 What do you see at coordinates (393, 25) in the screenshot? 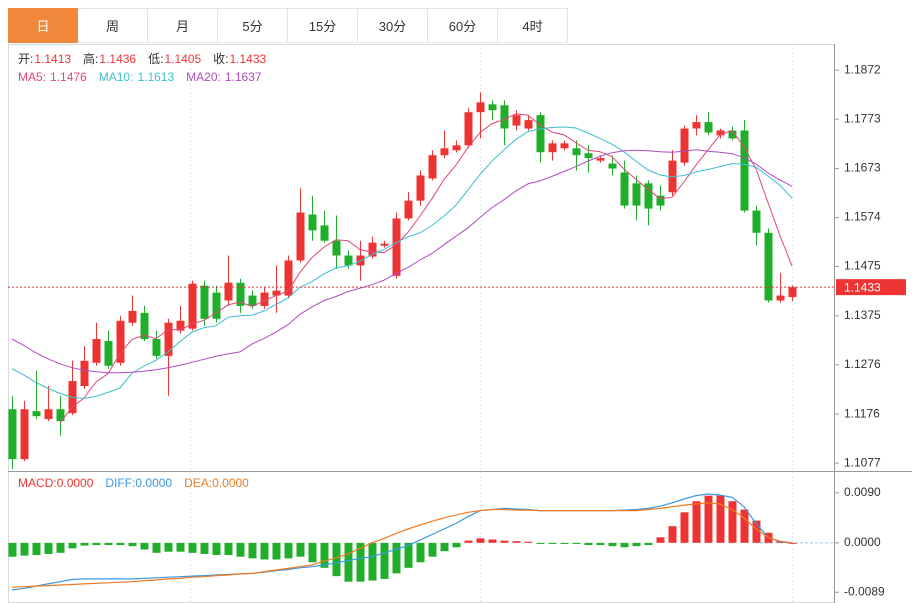
I see `period-tab: 30分` at bounding box center [393, 25].